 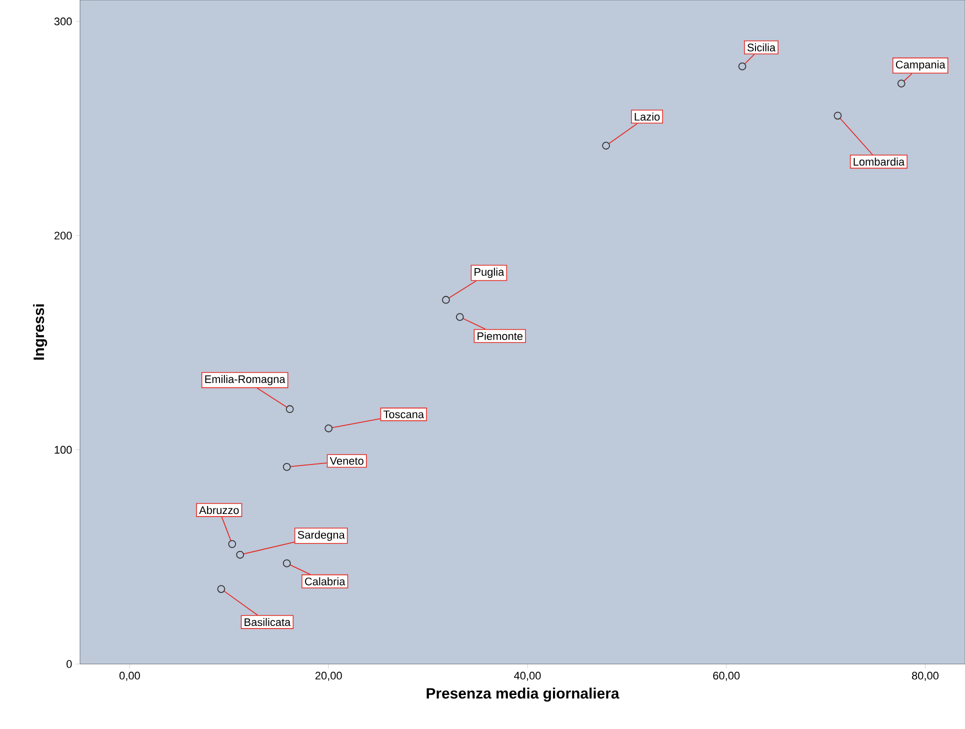 What do you see at coordinates (40, 332) in the screenshot?
I see `y-axis-title: Ingressi` at bounding box center [40, 332].